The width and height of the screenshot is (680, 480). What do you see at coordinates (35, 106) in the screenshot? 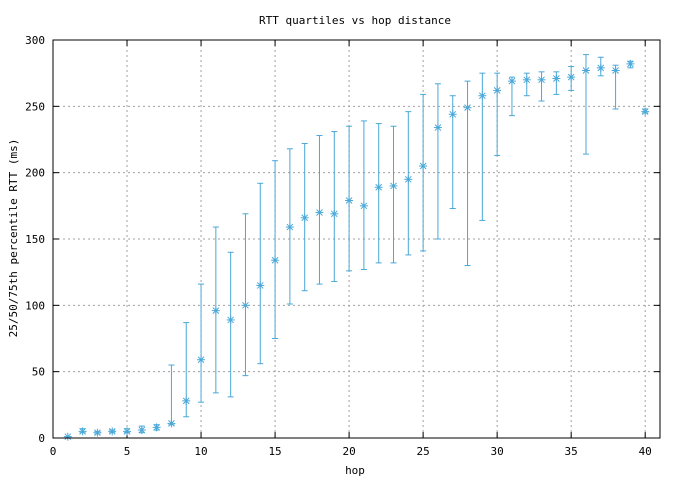
I see `y-tick-label: 250` at bounding box center [35, 106].